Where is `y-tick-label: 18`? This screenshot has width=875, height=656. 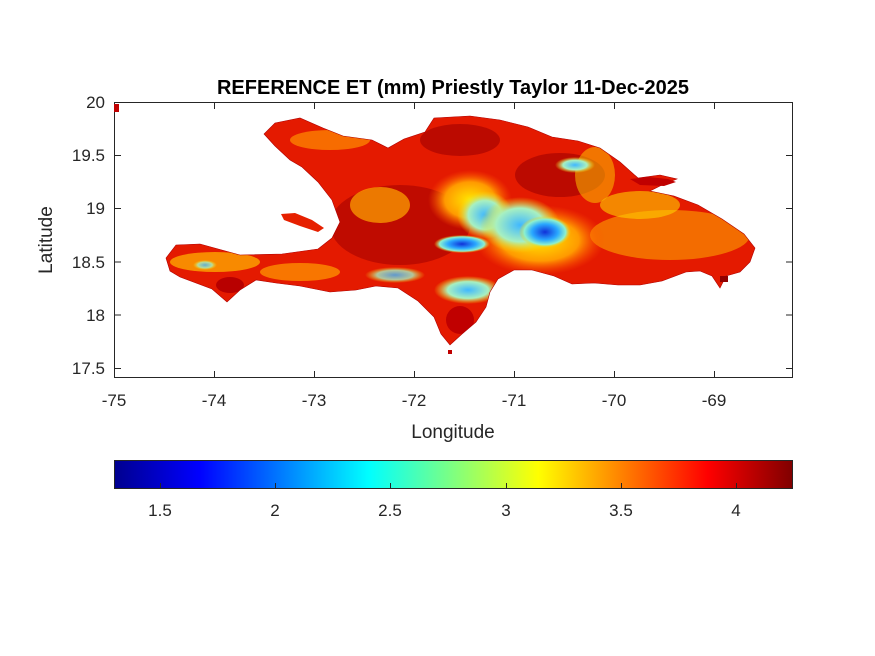 y-tick-label: 18 is located at coordinates (95, 315).